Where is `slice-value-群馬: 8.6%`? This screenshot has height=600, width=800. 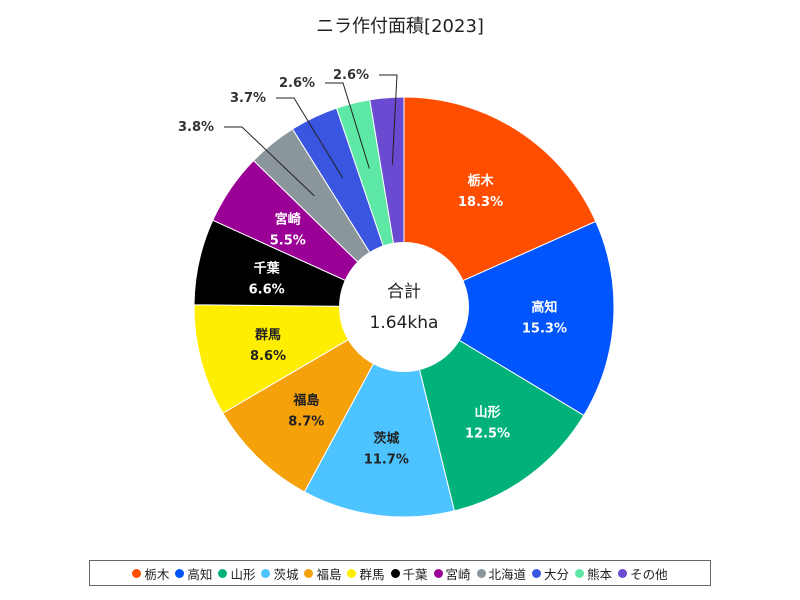 slice-value-群馬: 8.6% is located at coordinates (268, 356).